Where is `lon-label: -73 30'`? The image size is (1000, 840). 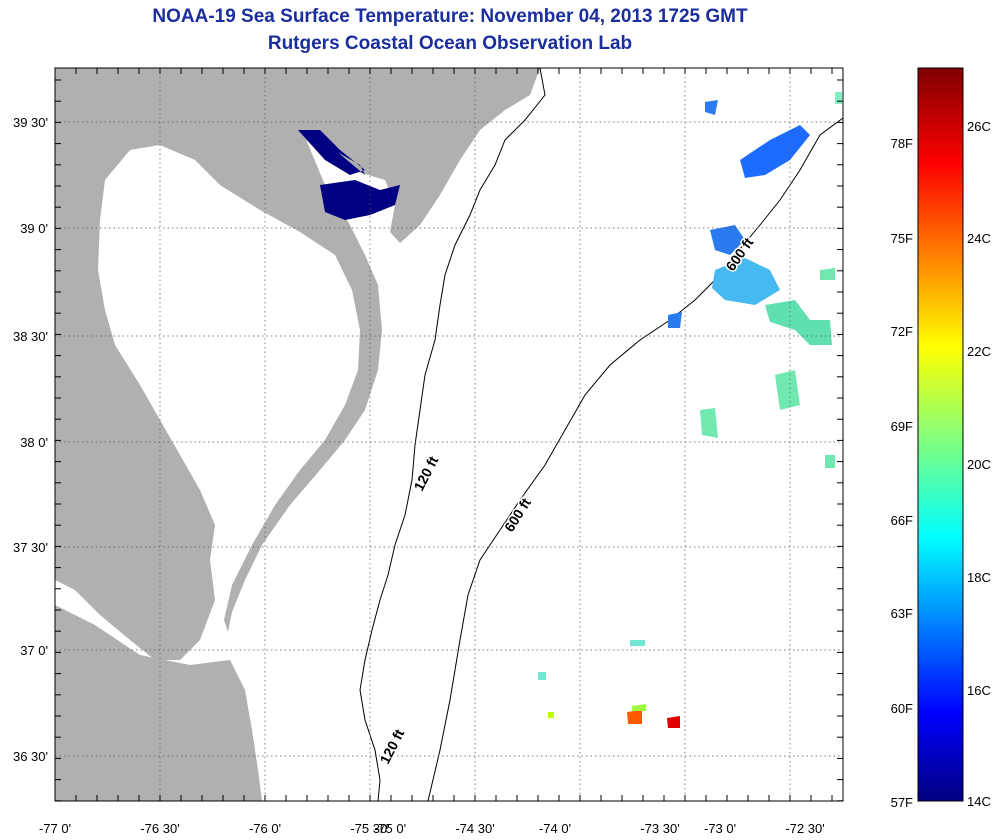
lon-label: -73 30' is located at coordinates (659, 828).